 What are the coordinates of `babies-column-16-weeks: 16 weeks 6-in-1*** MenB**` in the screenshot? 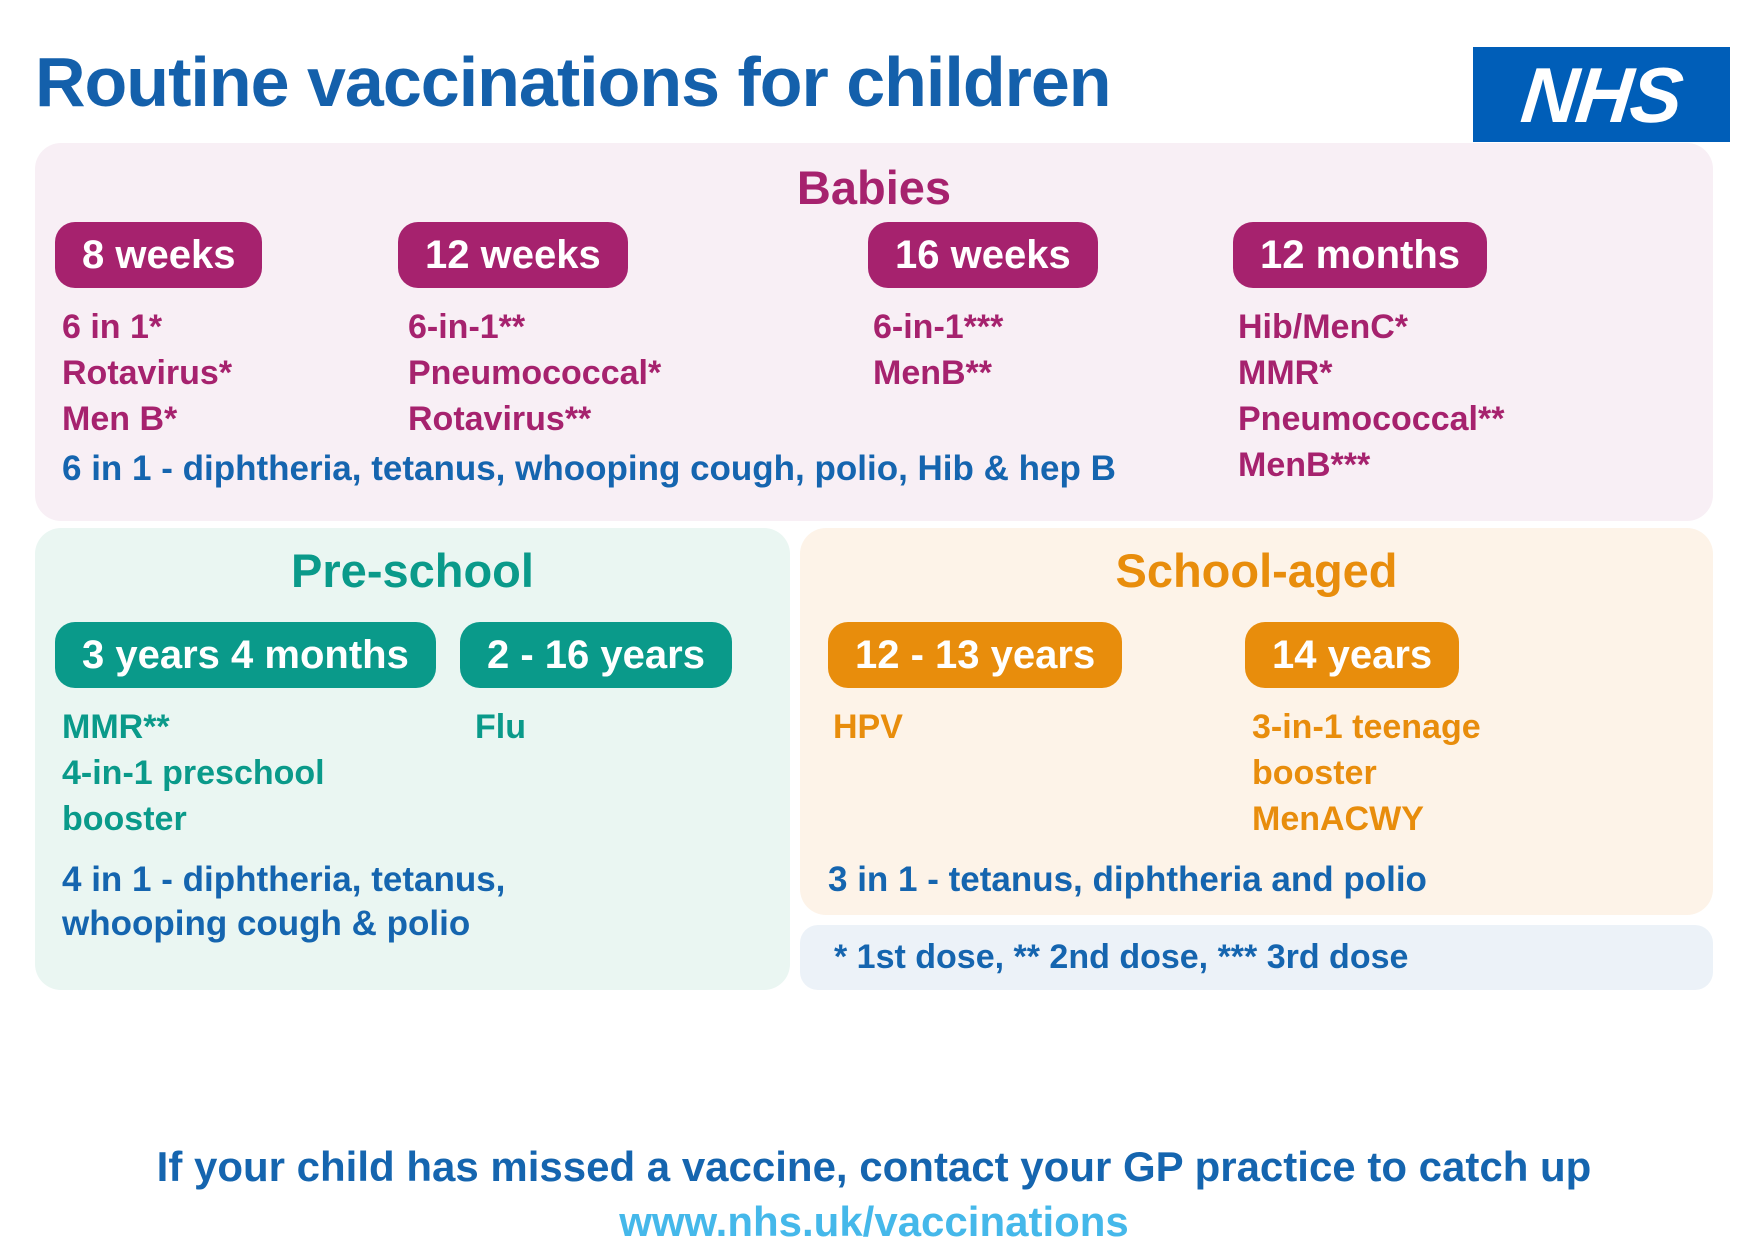 It's located at (983, 309).